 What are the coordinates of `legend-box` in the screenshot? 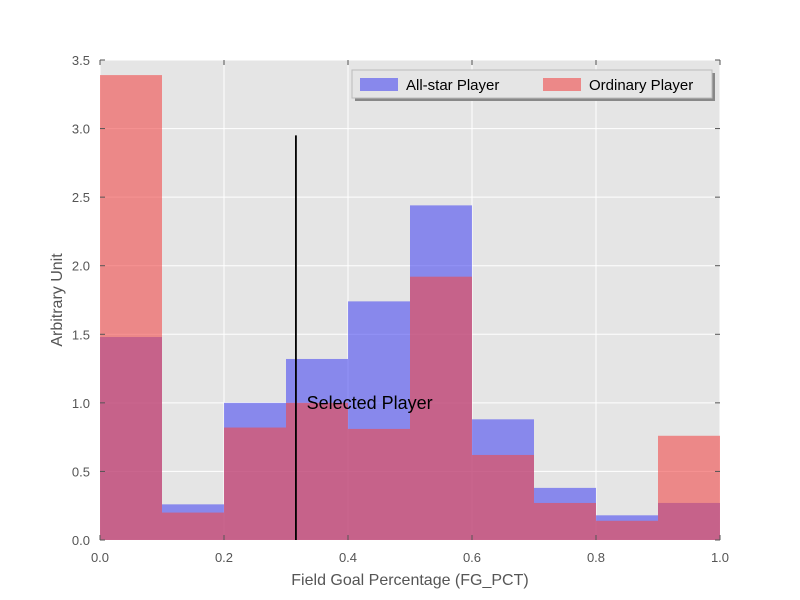 It's located at (532, 84).